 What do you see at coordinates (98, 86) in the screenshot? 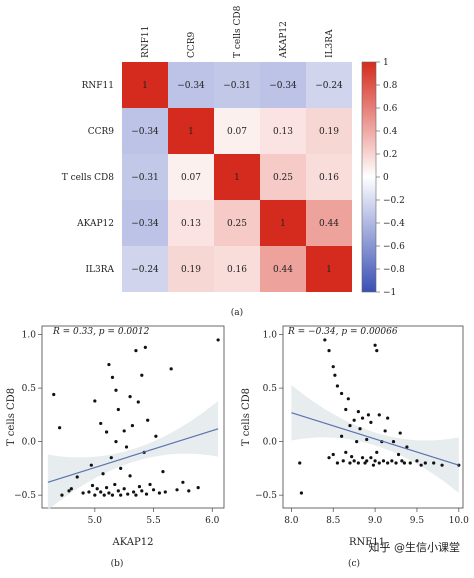
I see `heatmap-row-label: RNF11` at bounding box center [98, 86].